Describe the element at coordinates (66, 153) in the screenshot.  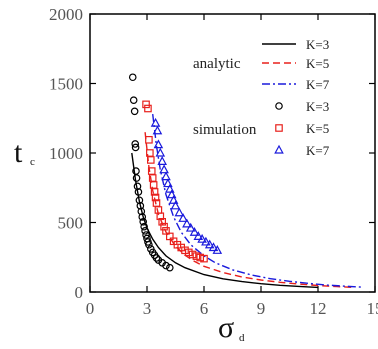
I see `y-tick-label: 1000` at that location.